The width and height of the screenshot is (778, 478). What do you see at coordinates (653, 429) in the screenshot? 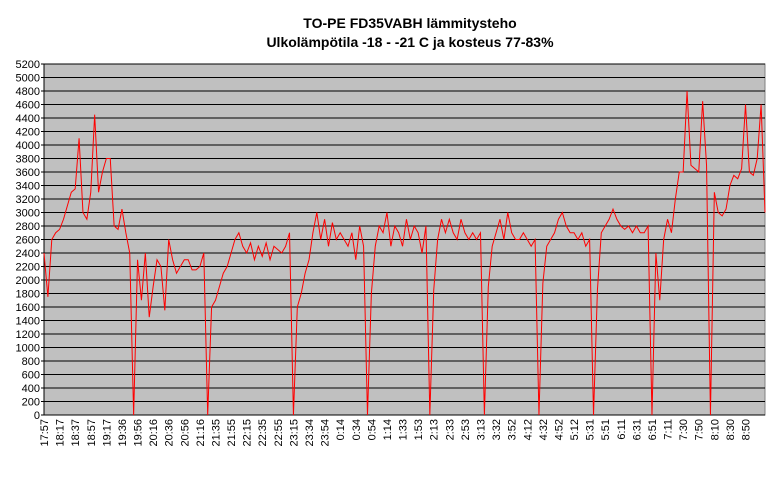
I see `x-tick-label: 6:51` at bounding box center [653, 429].